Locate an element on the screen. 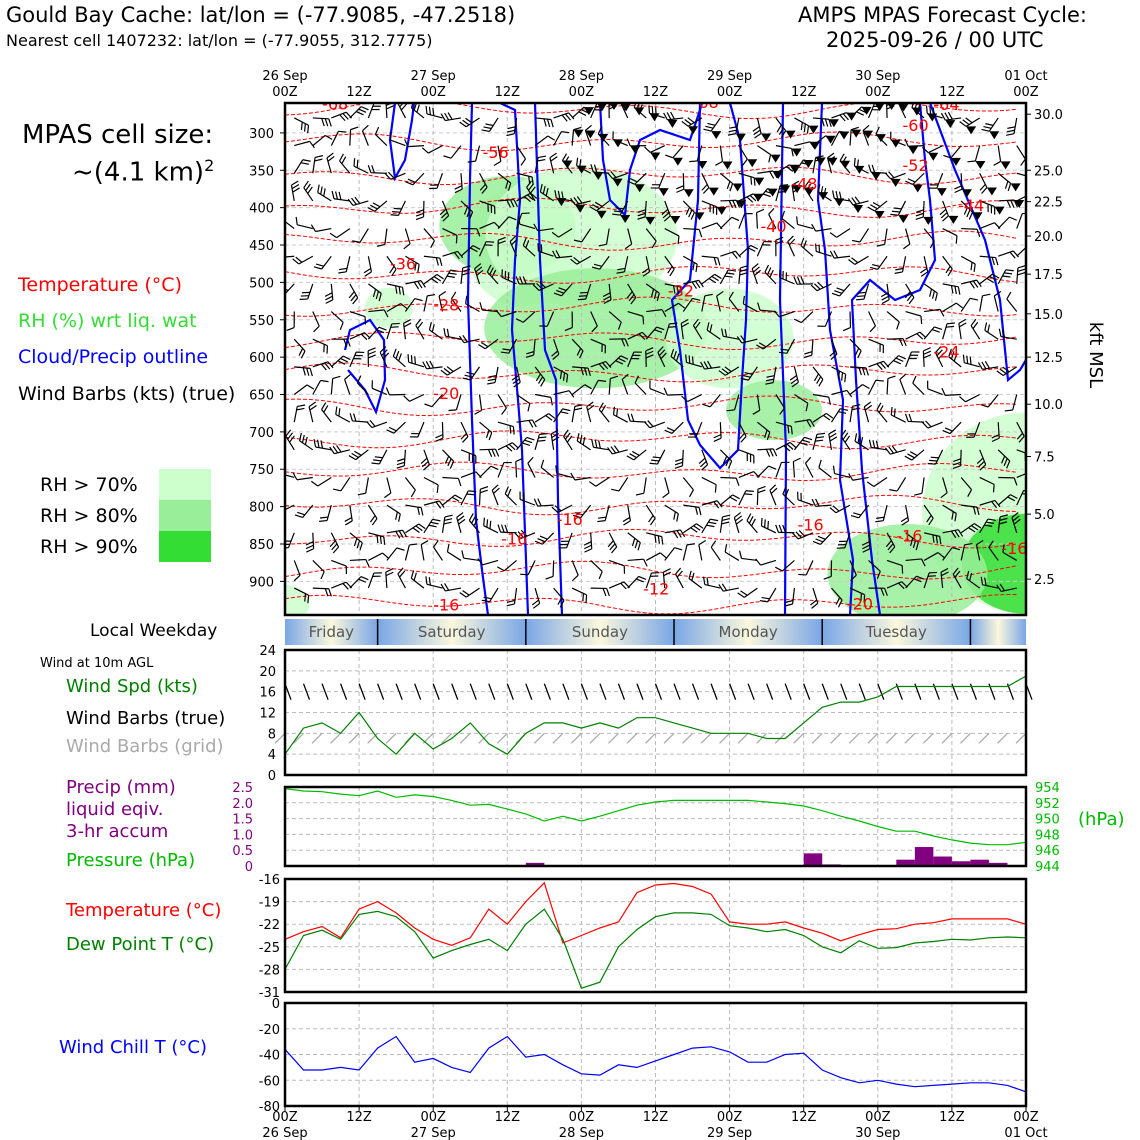 The width and height of the screenshot is (1140, 1140). bottom-axis-date: 28 Sep is located at coordinates (581, 1133).